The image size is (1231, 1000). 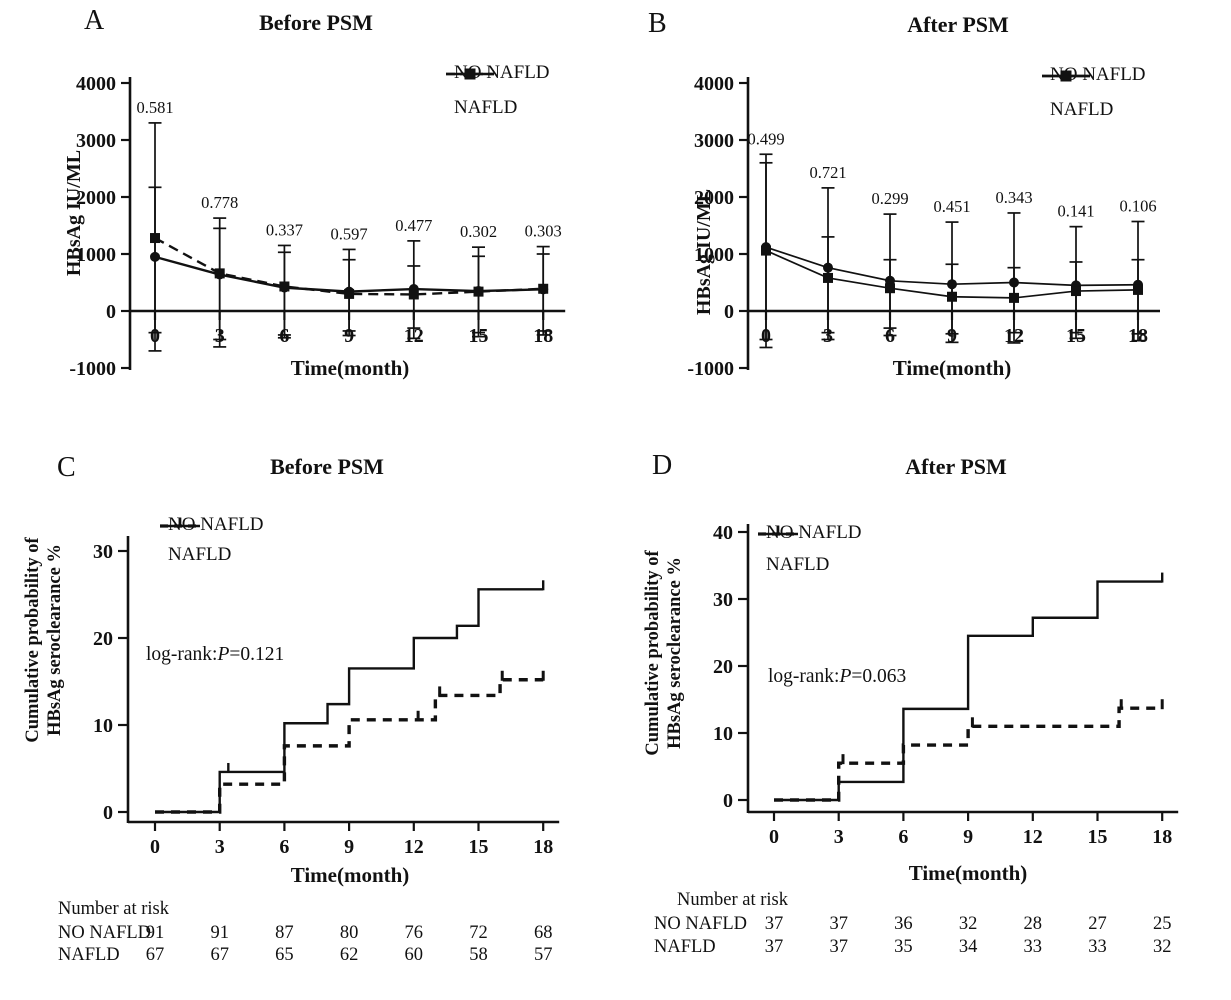 I want to click on y-tick-label: 1000, so click(x=714, y=255).